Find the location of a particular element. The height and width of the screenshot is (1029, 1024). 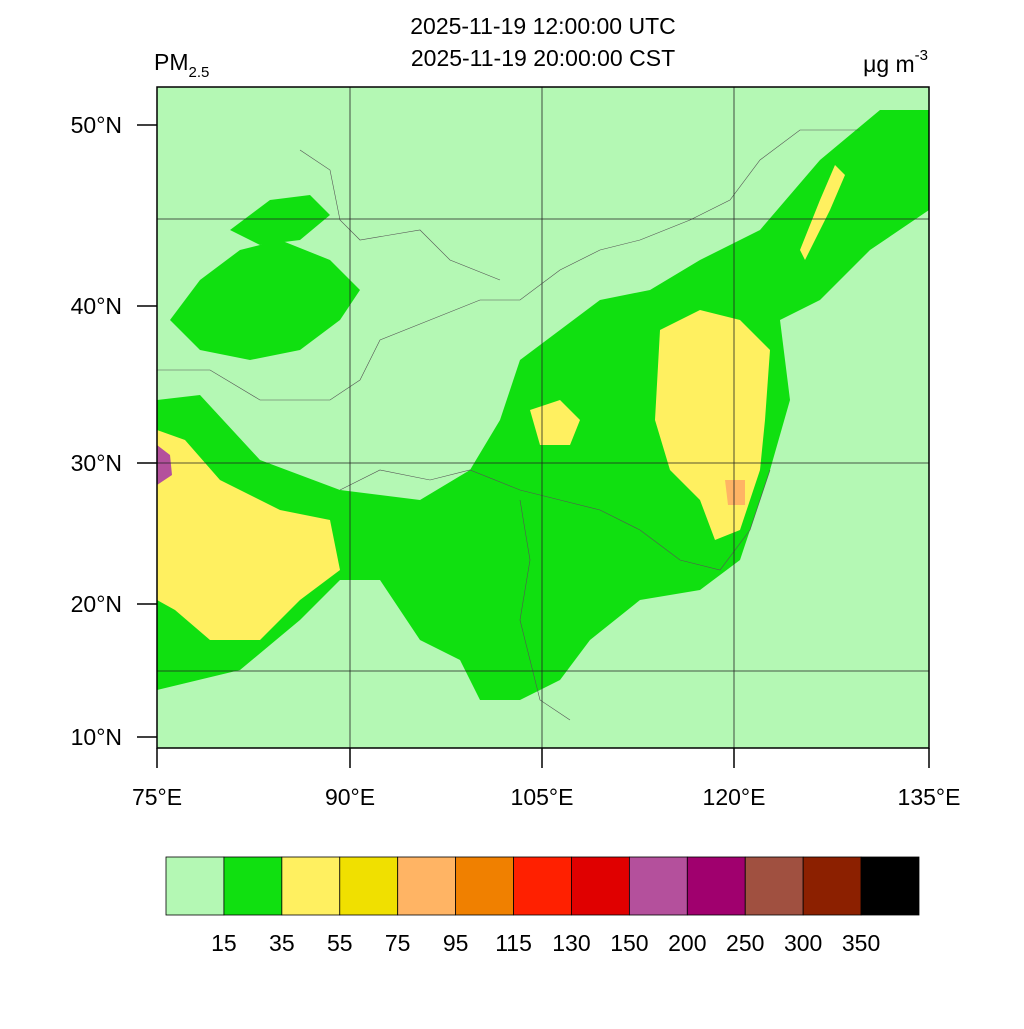

colorbar-label: 15 is located at coordinates (224, 943).